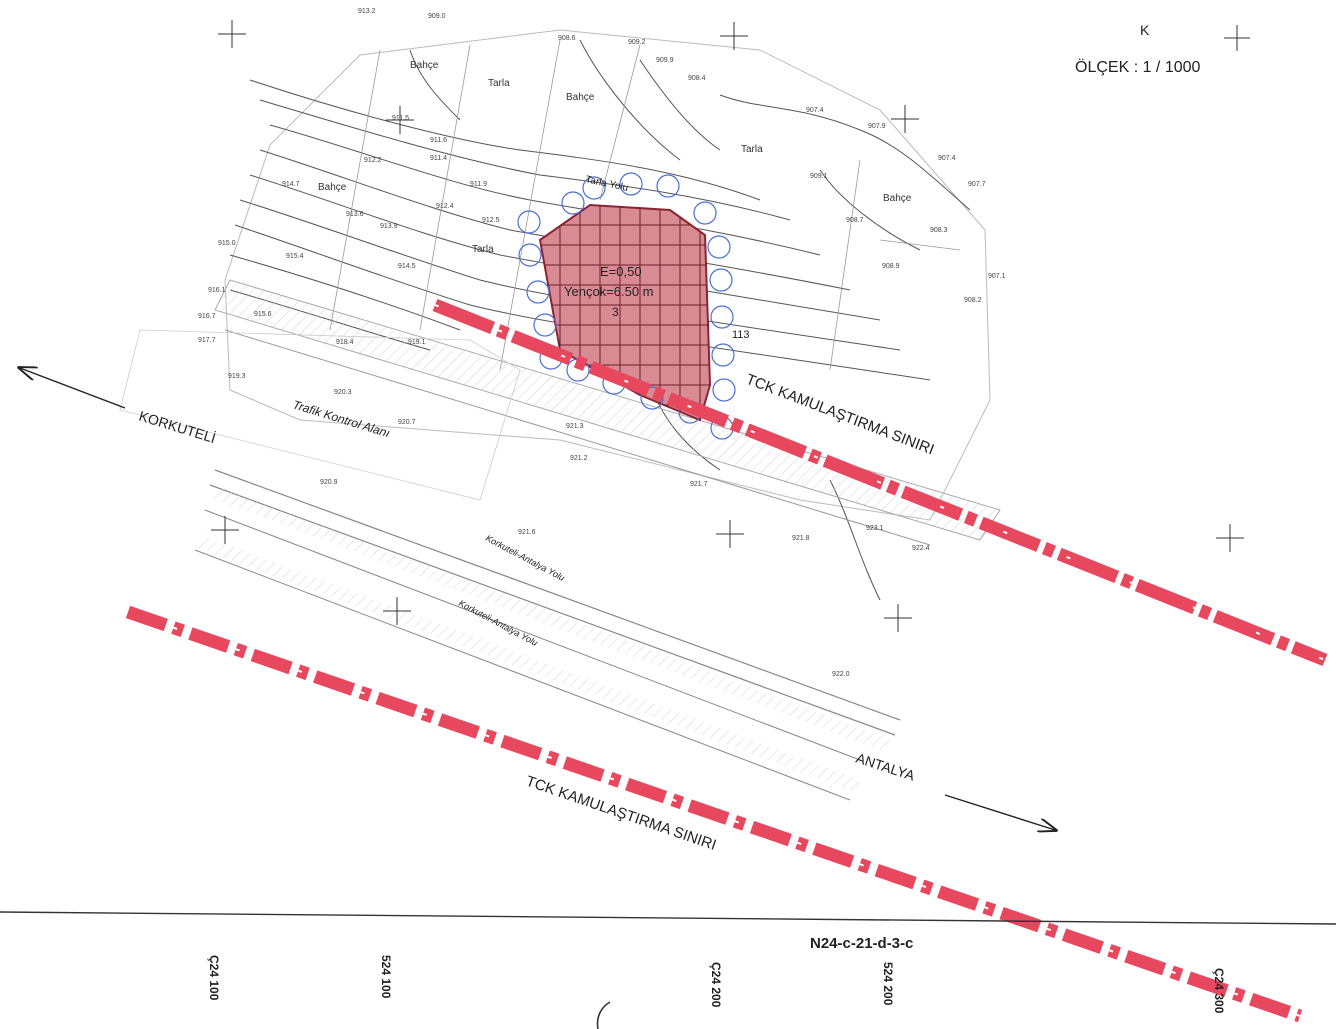 The image size is (1336, 1029). I want to click on parcel-label-line2: Yençok=6.50 m, so click(609, 291).